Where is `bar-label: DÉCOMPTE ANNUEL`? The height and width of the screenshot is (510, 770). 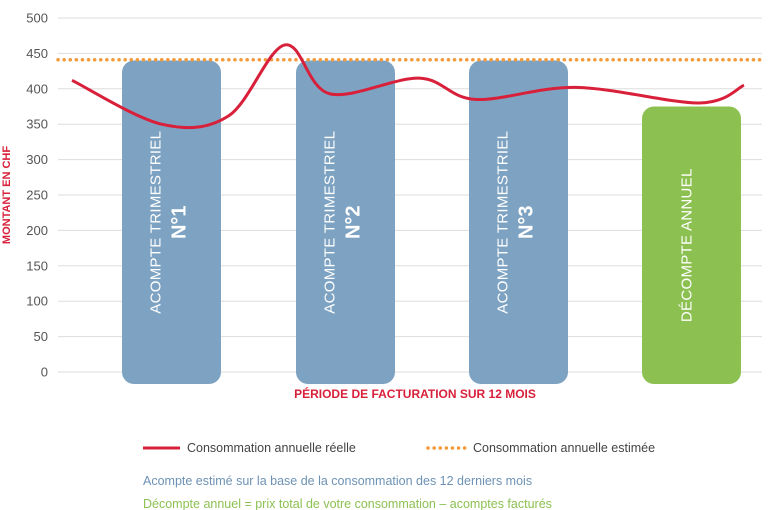 bar-label: DÉCOMPTE ANNUEL is located at coordinates (687, 245).